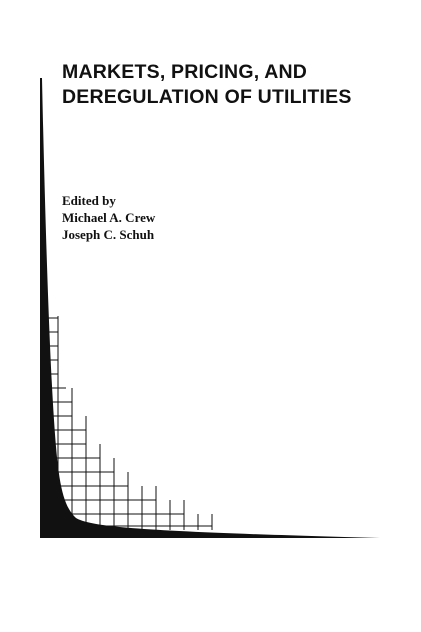 Image resolution: width=421 pixels, height=632 pixels. I want to click on title-line-1: MARKETS, PRICING, AND, so click(185, 72).